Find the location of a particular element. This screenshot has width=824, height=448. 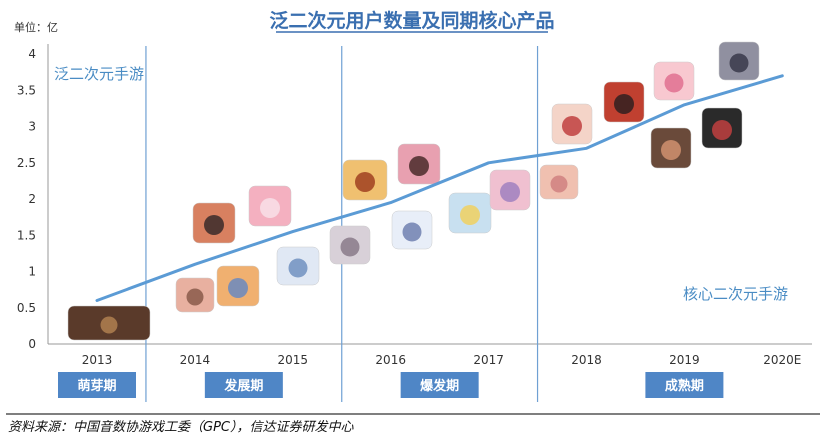

y-tick-label: 1 is located at coordinates (32, 272).